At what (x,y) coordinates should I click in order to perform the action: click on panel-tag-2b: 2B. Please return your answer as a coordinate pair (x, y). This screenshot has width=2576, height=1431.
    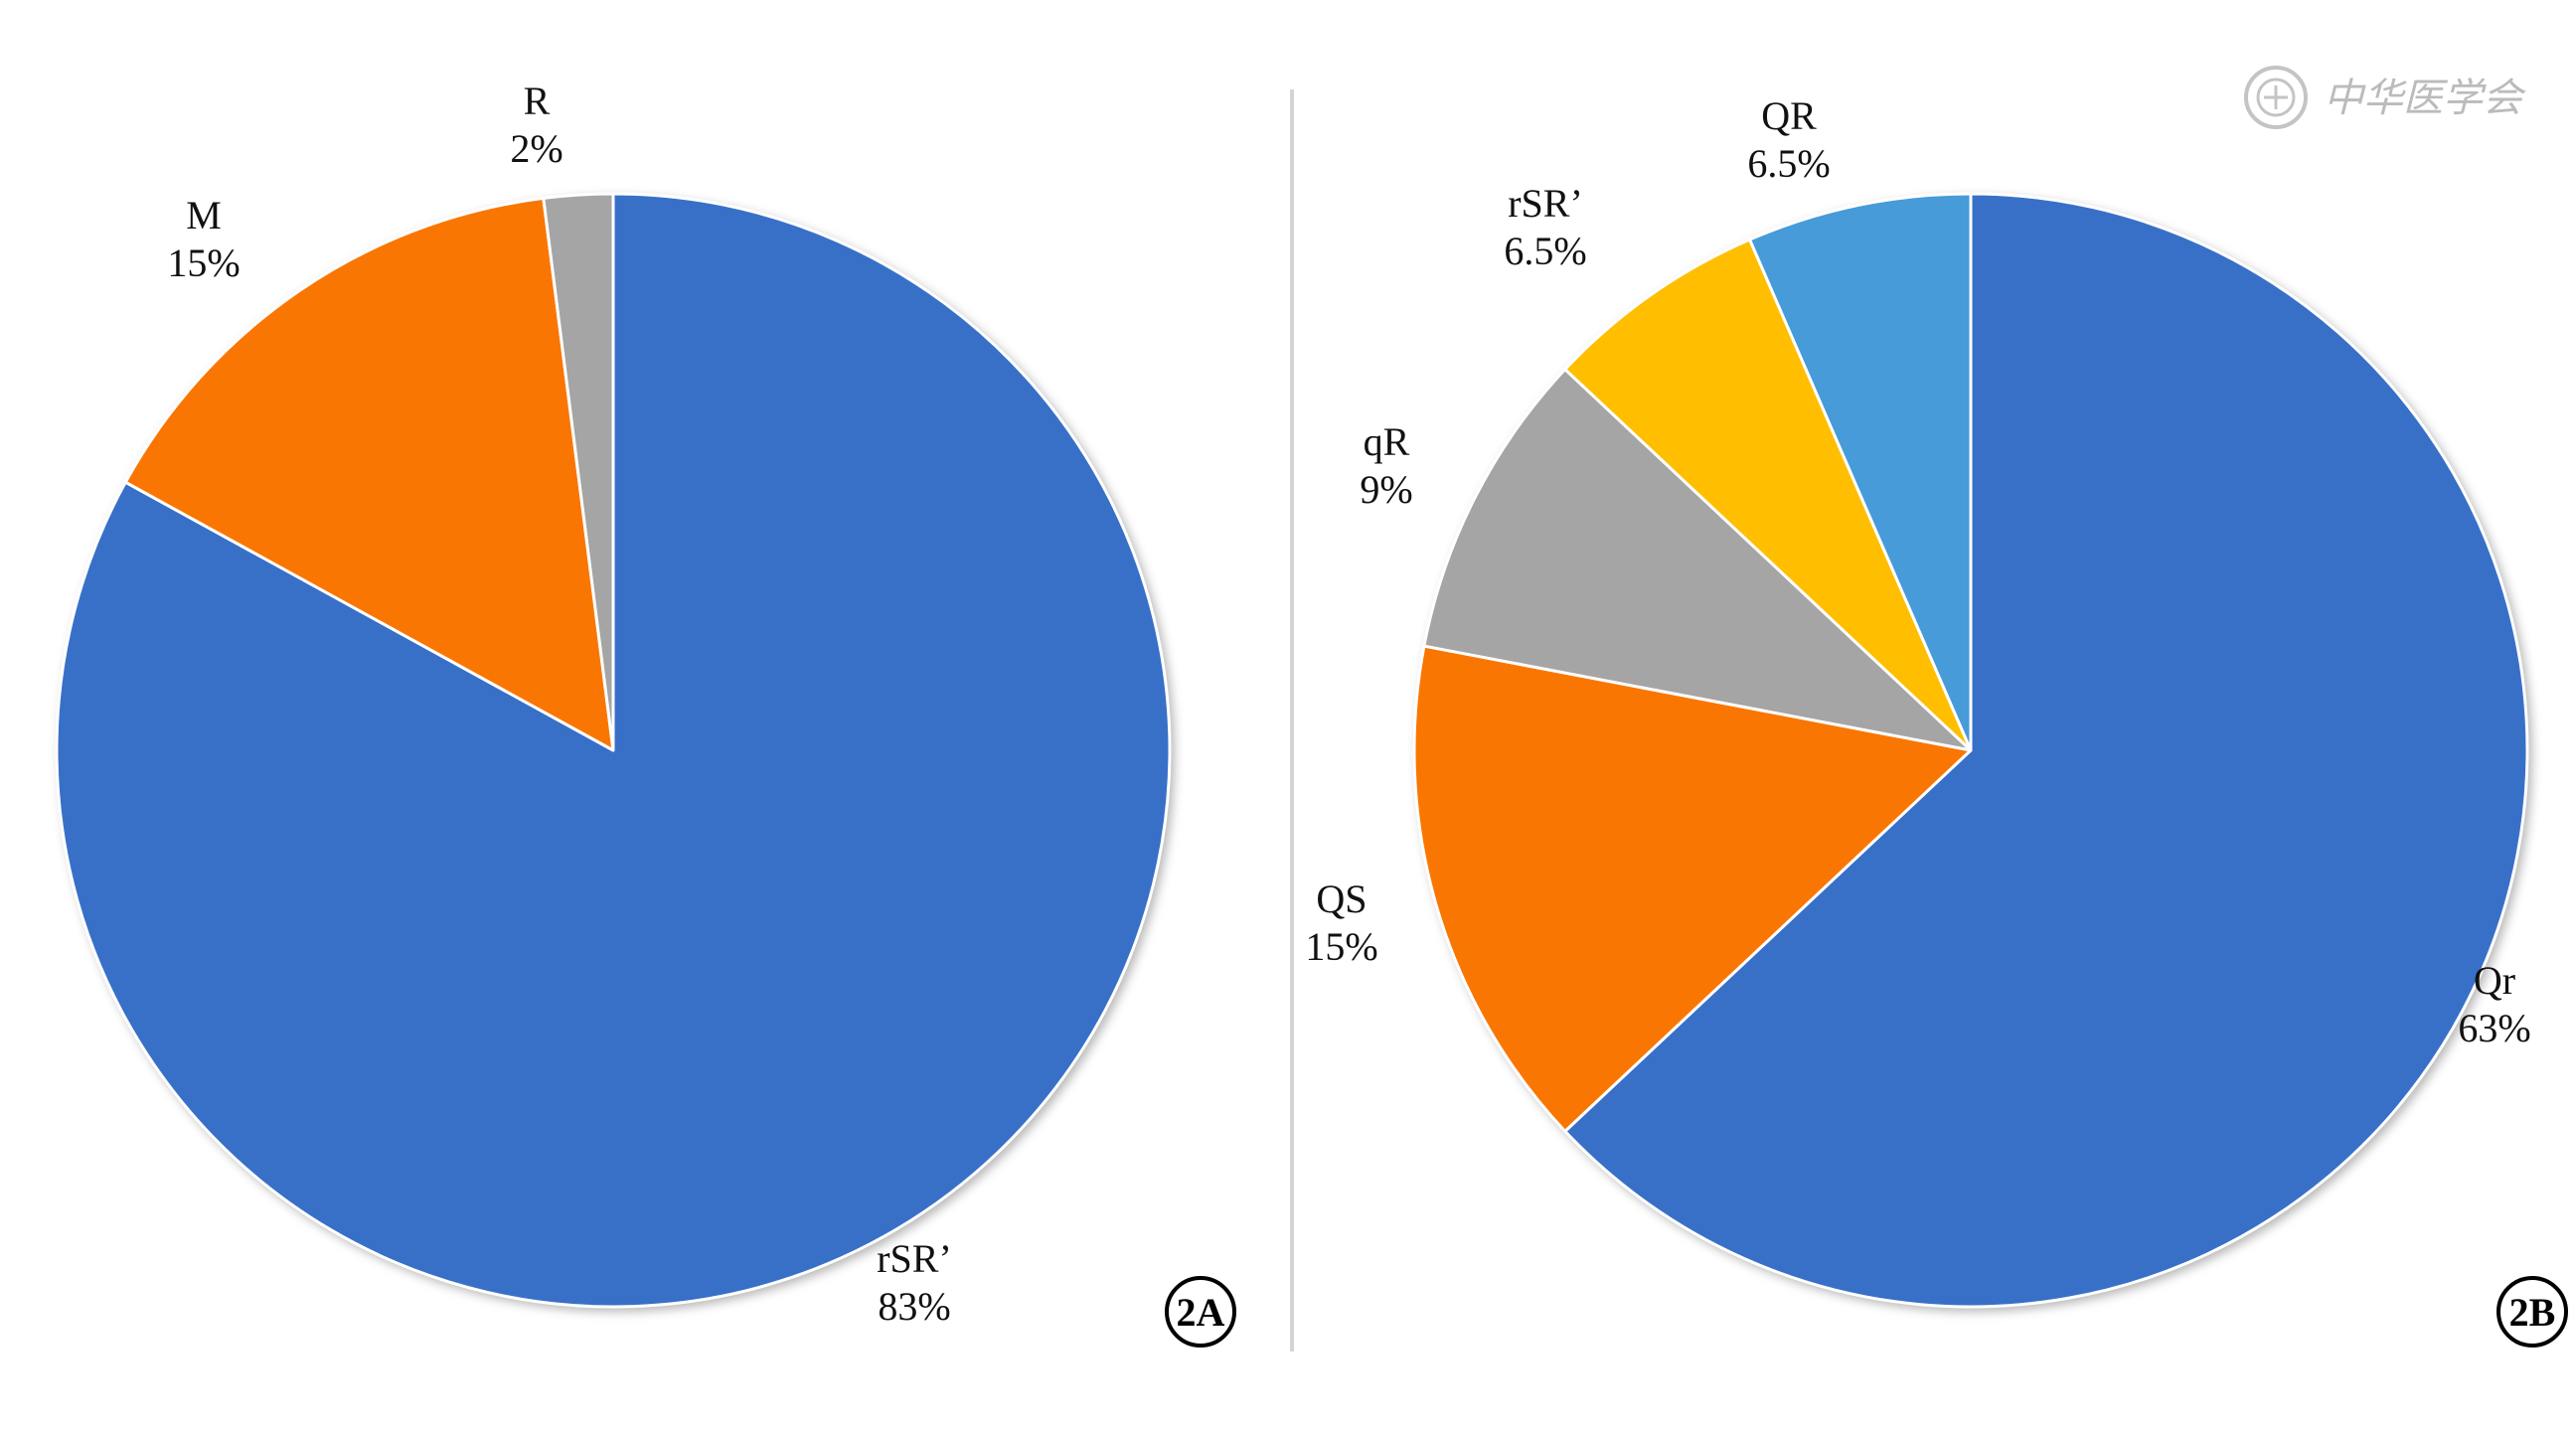
    Looking at the image, I should click on (2532, 1312).